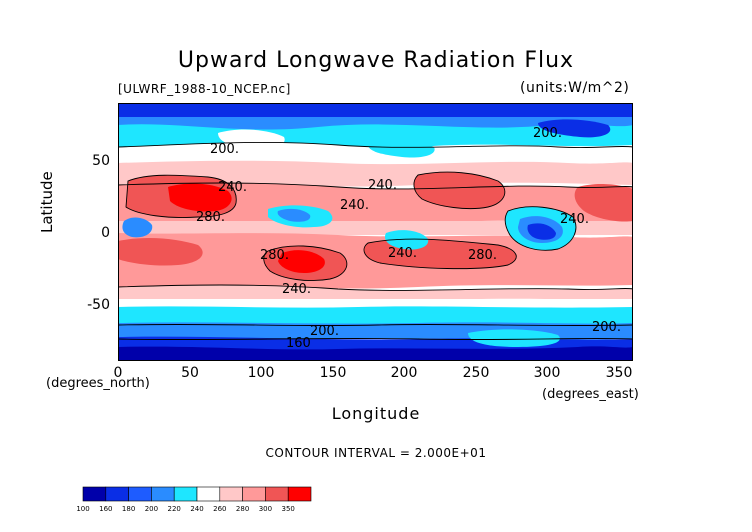  I want to click on band-south-cyan, so click(375, 316).